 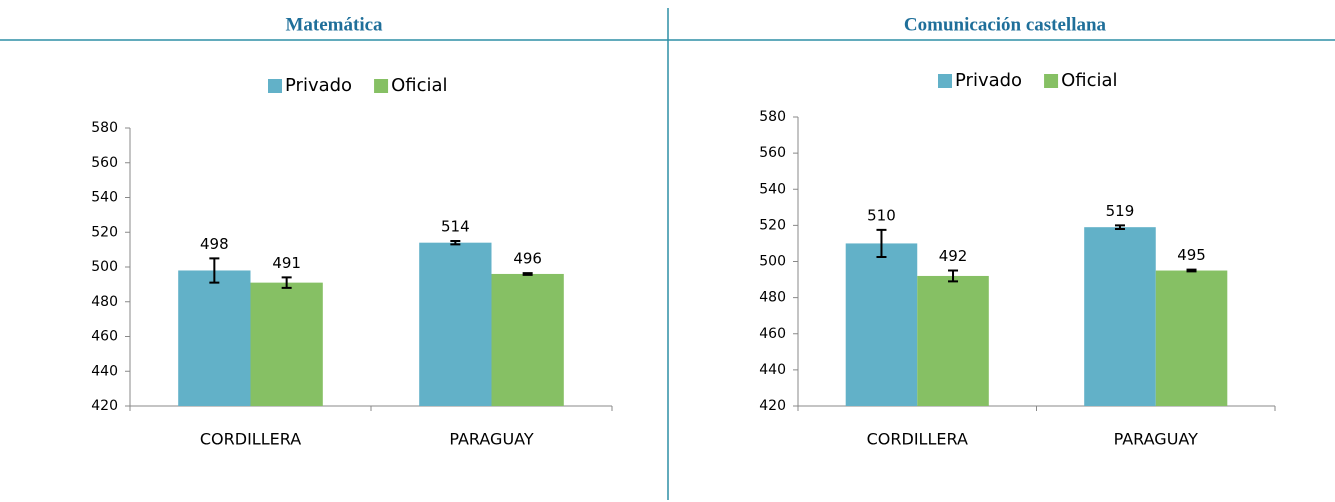 What do you see at coordinates (286, 263) in the screenshot?
I see `value-label: 491` at bounding box center [286, 263].